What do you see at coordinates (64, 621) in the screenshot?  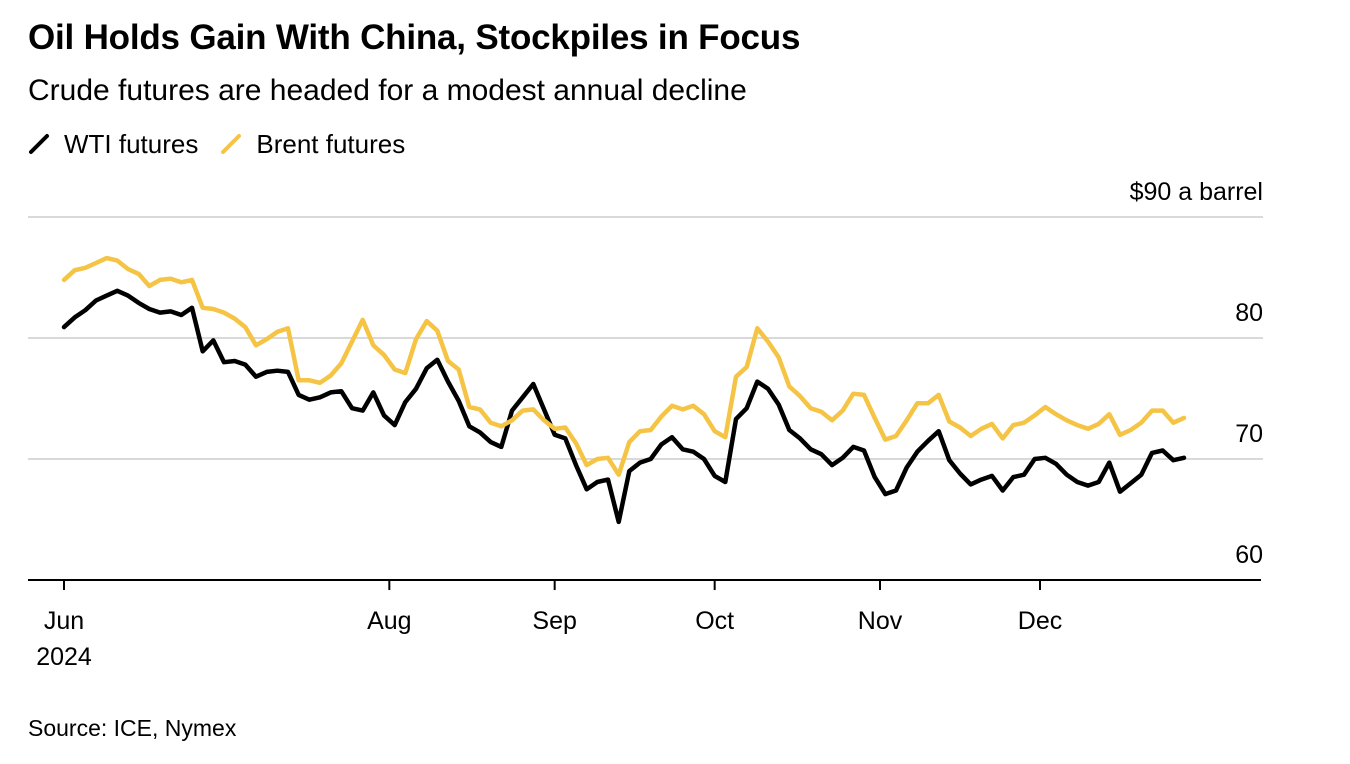 I see `x-tick-label-jun: Jun` at bounding box center [64, 621].